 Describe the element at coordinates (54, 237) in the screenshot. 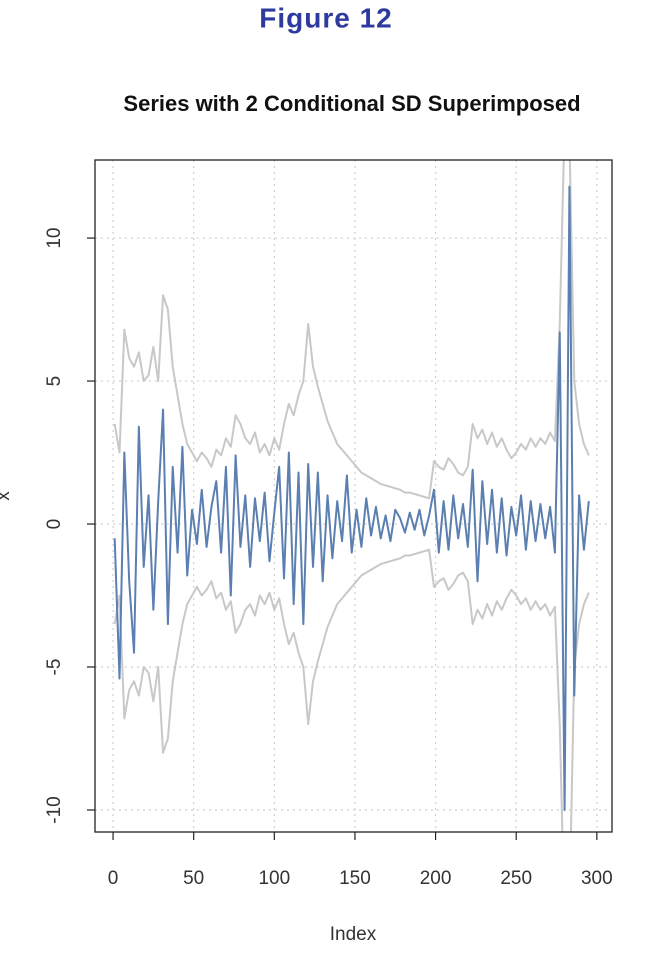

I see `y-tick-label: 10` at that location.